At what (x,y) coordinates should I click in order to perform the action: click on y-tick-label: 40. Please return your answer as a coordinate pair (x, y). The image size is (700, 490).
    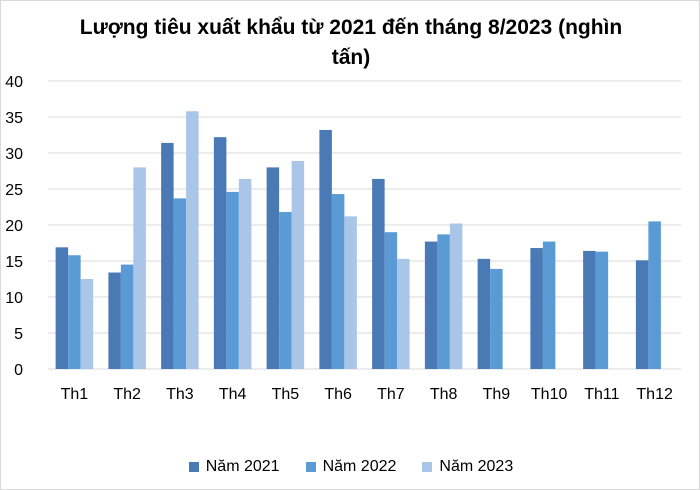
    Looking at the image, I should click on (14, 82).